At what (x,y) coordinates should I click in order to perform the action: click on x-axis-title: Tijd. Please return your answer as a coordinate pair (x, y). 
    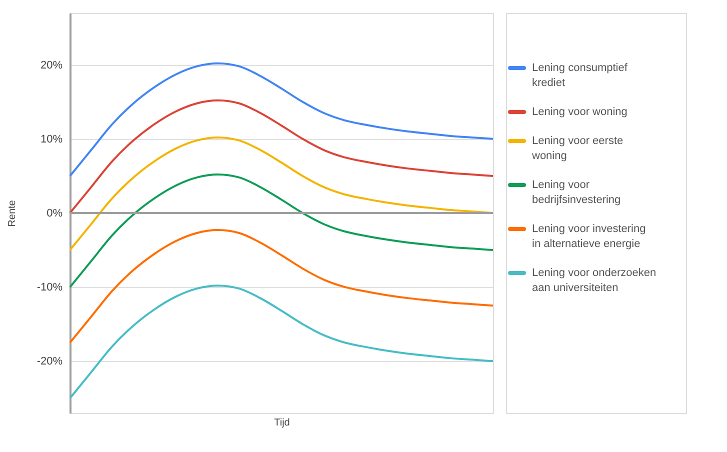
    Looking at the image, I should click on (282, 423).